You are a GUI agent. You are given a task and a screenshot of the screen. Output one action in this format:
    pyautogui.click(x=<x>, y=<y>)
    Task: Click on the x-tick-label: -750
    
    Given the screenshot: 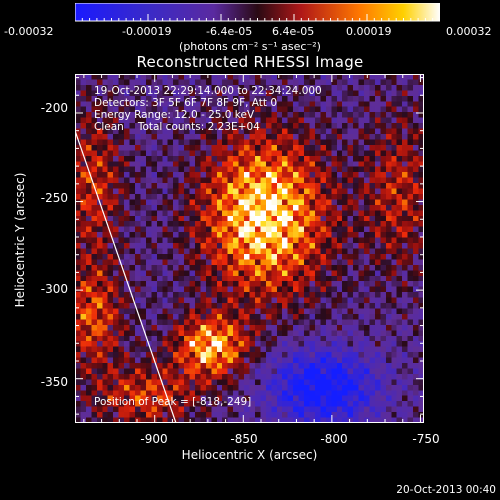 What is the action you would take?
    pyautogui.click(x=426, y=439)
    